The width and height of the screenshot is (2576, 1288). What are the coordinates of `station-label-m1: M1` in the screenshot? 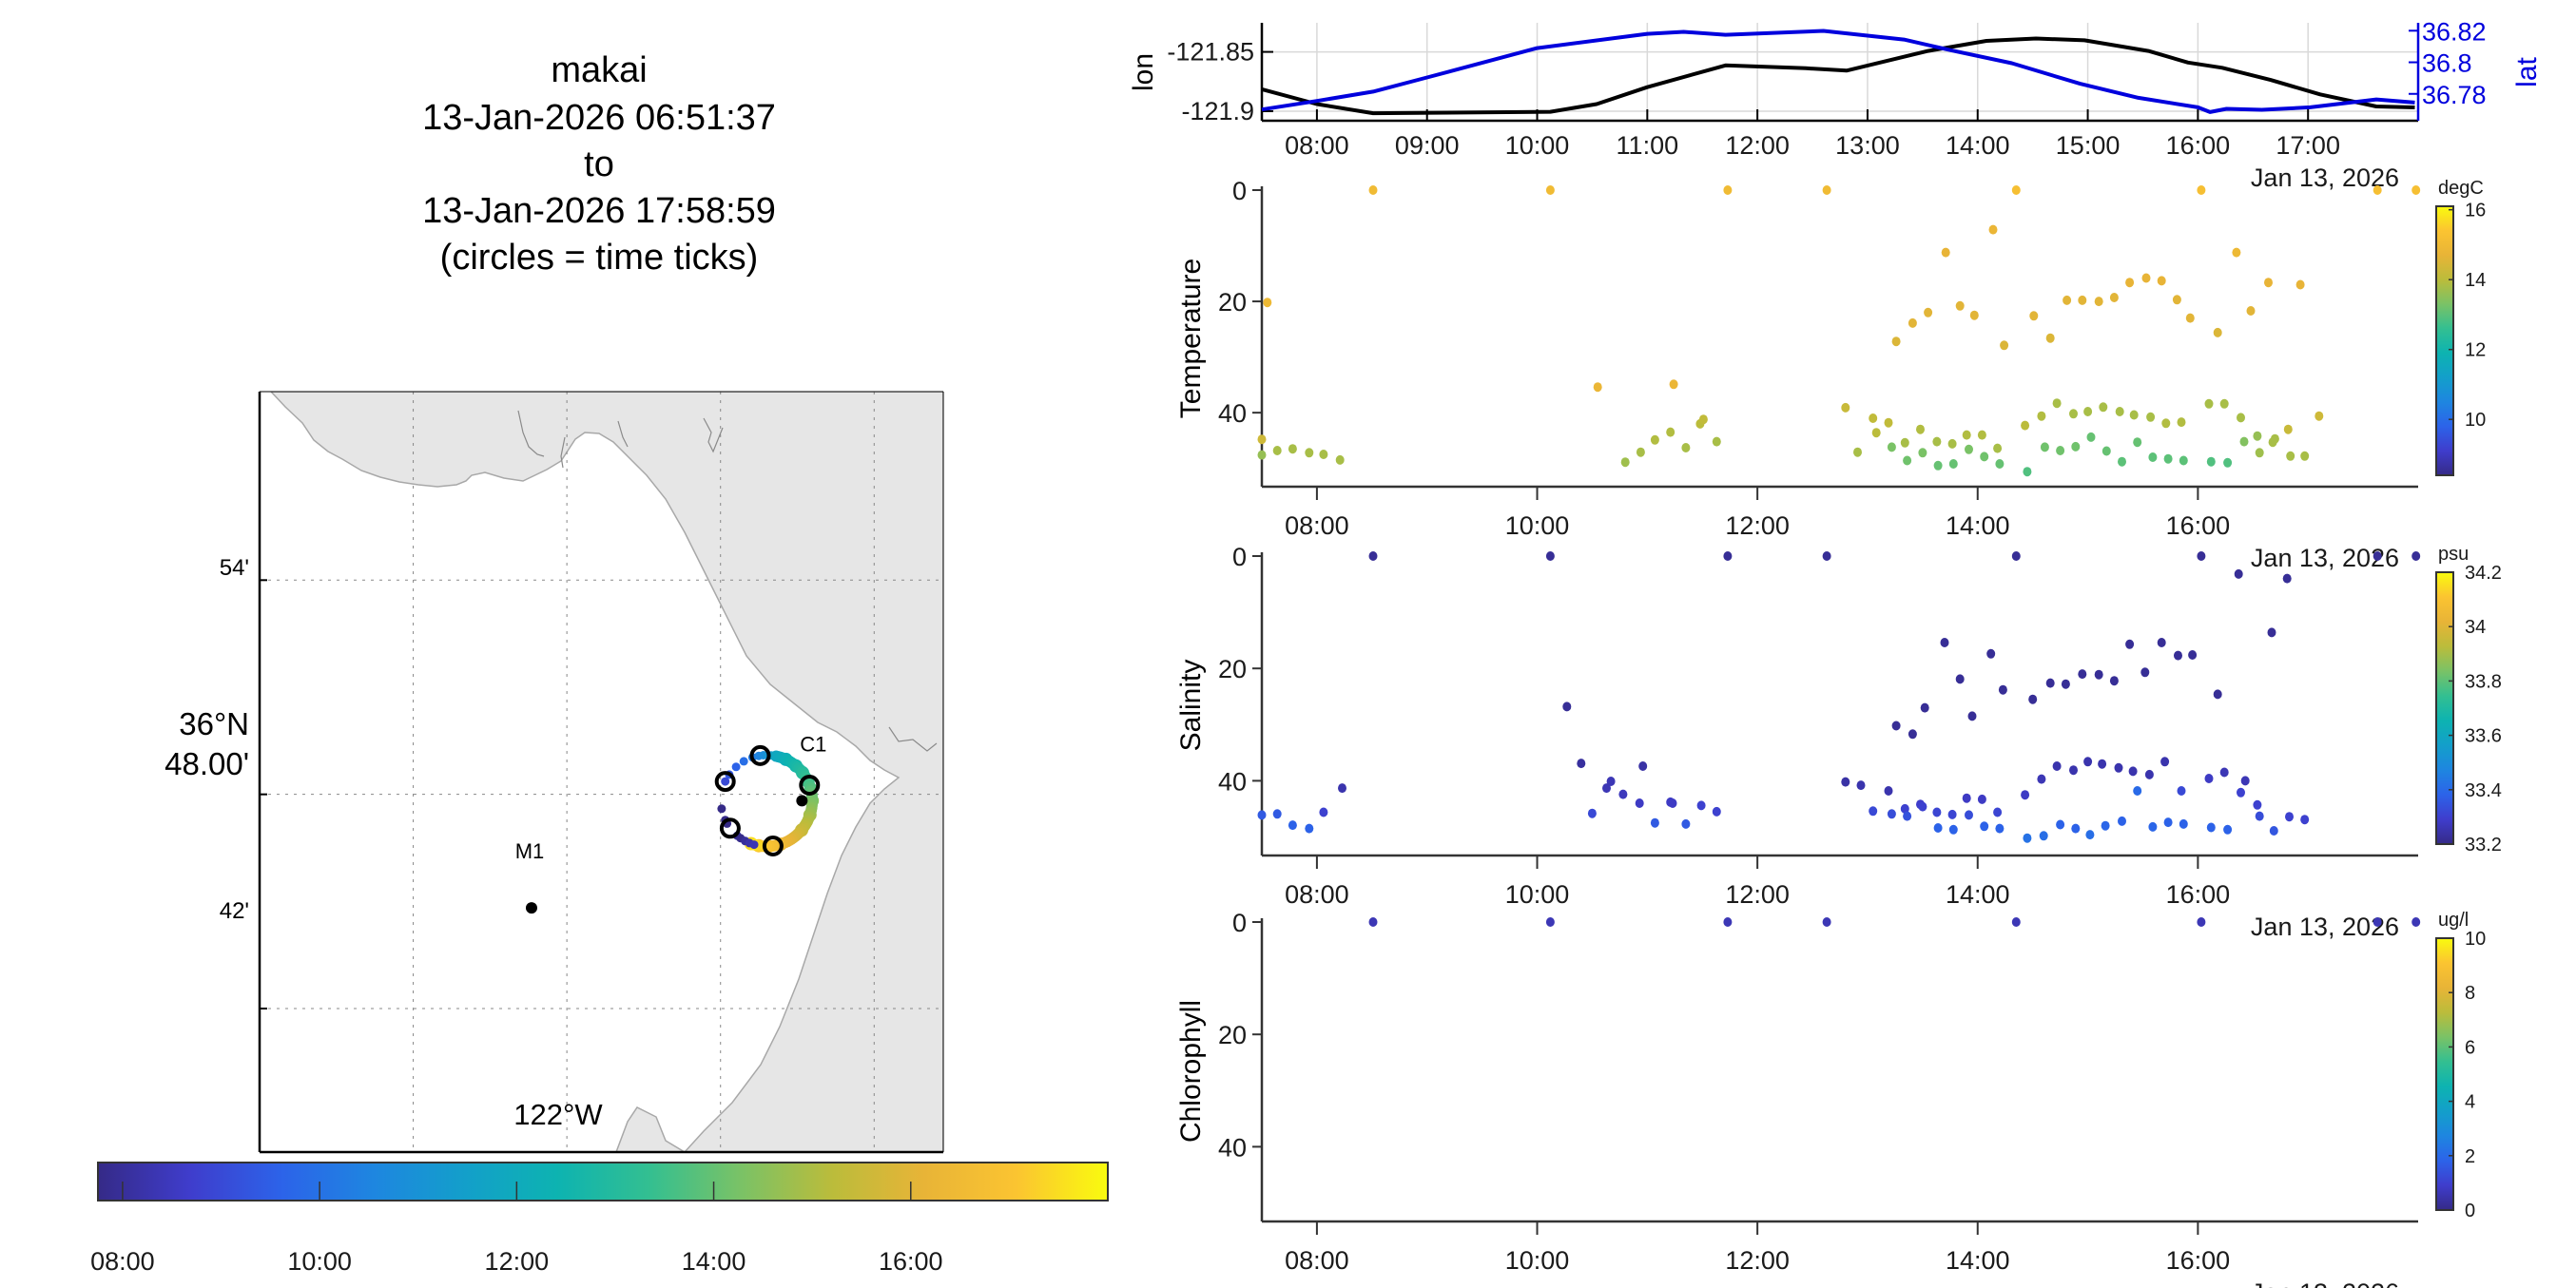 It's located at (530, 851).